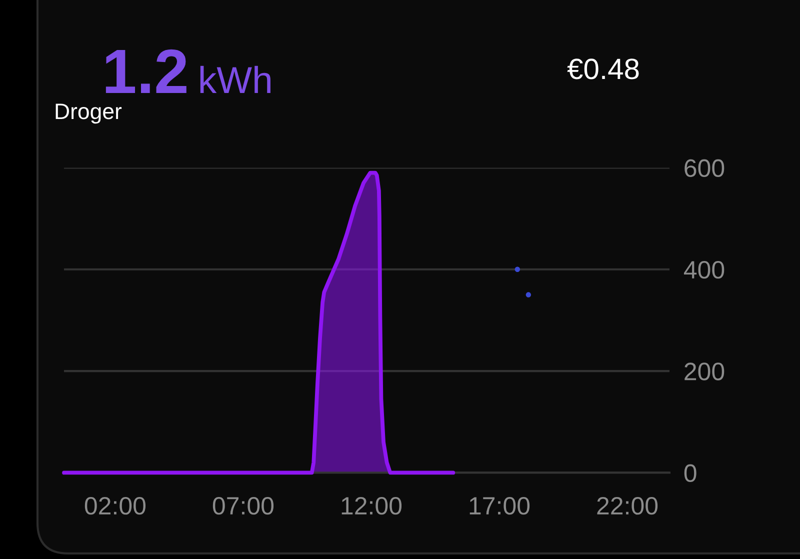 This screenshot has width=800, height=559. What do you see at coordinates (89, 114) in the screenshot?
I see `chart-subtitle: Droger` at bounding box center [89, 114].